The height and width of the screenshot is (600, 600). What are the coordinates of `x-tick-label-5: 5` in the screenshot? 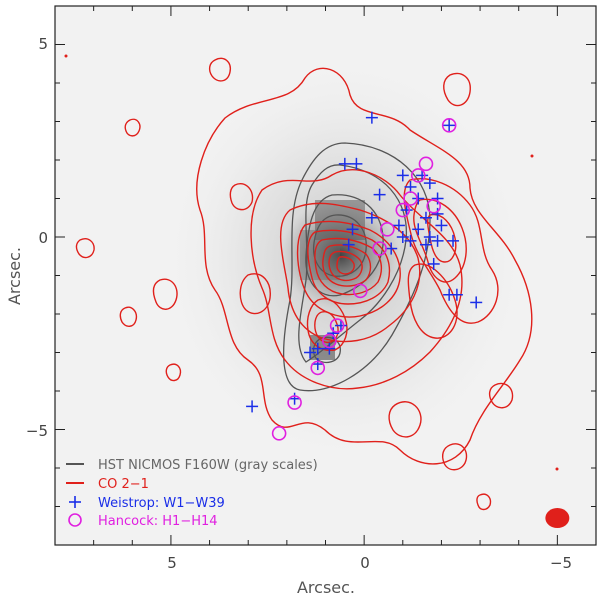 It's located at (172, 563).